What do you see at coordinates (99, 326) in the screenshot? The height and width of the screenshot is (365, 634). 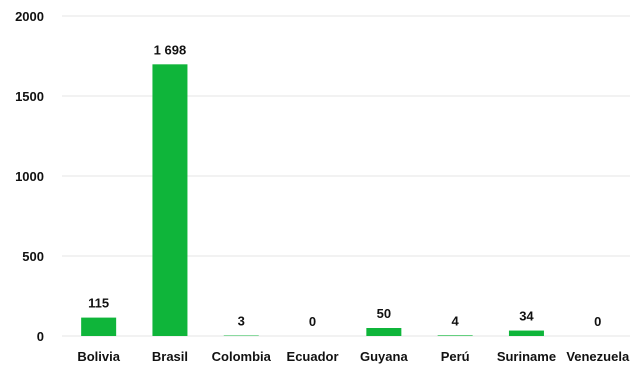 I see `bar-bolivia` at bounding box center [99, 326].